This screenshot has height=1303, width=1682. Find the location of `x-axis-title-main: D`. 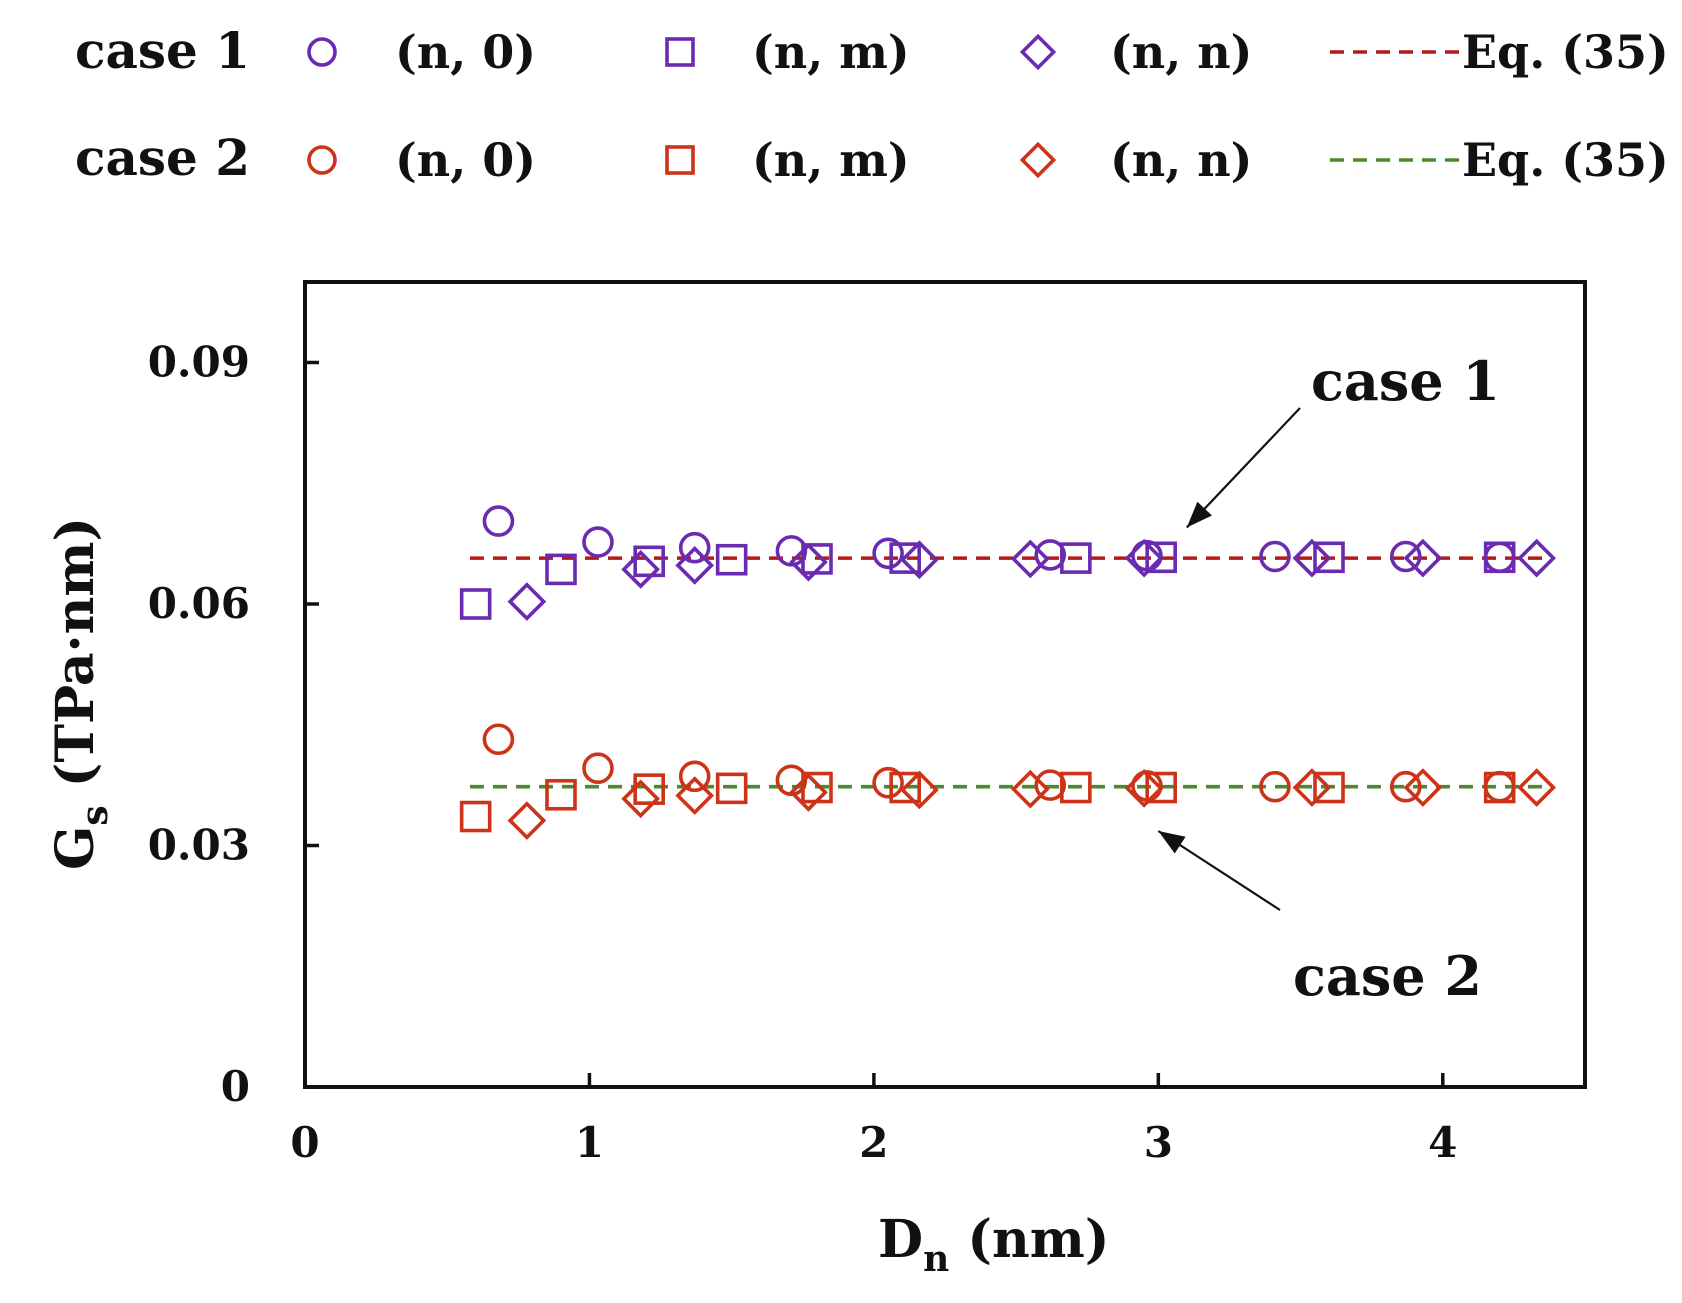

x-axis-title-main: D is located at coordinates (900, 1239).